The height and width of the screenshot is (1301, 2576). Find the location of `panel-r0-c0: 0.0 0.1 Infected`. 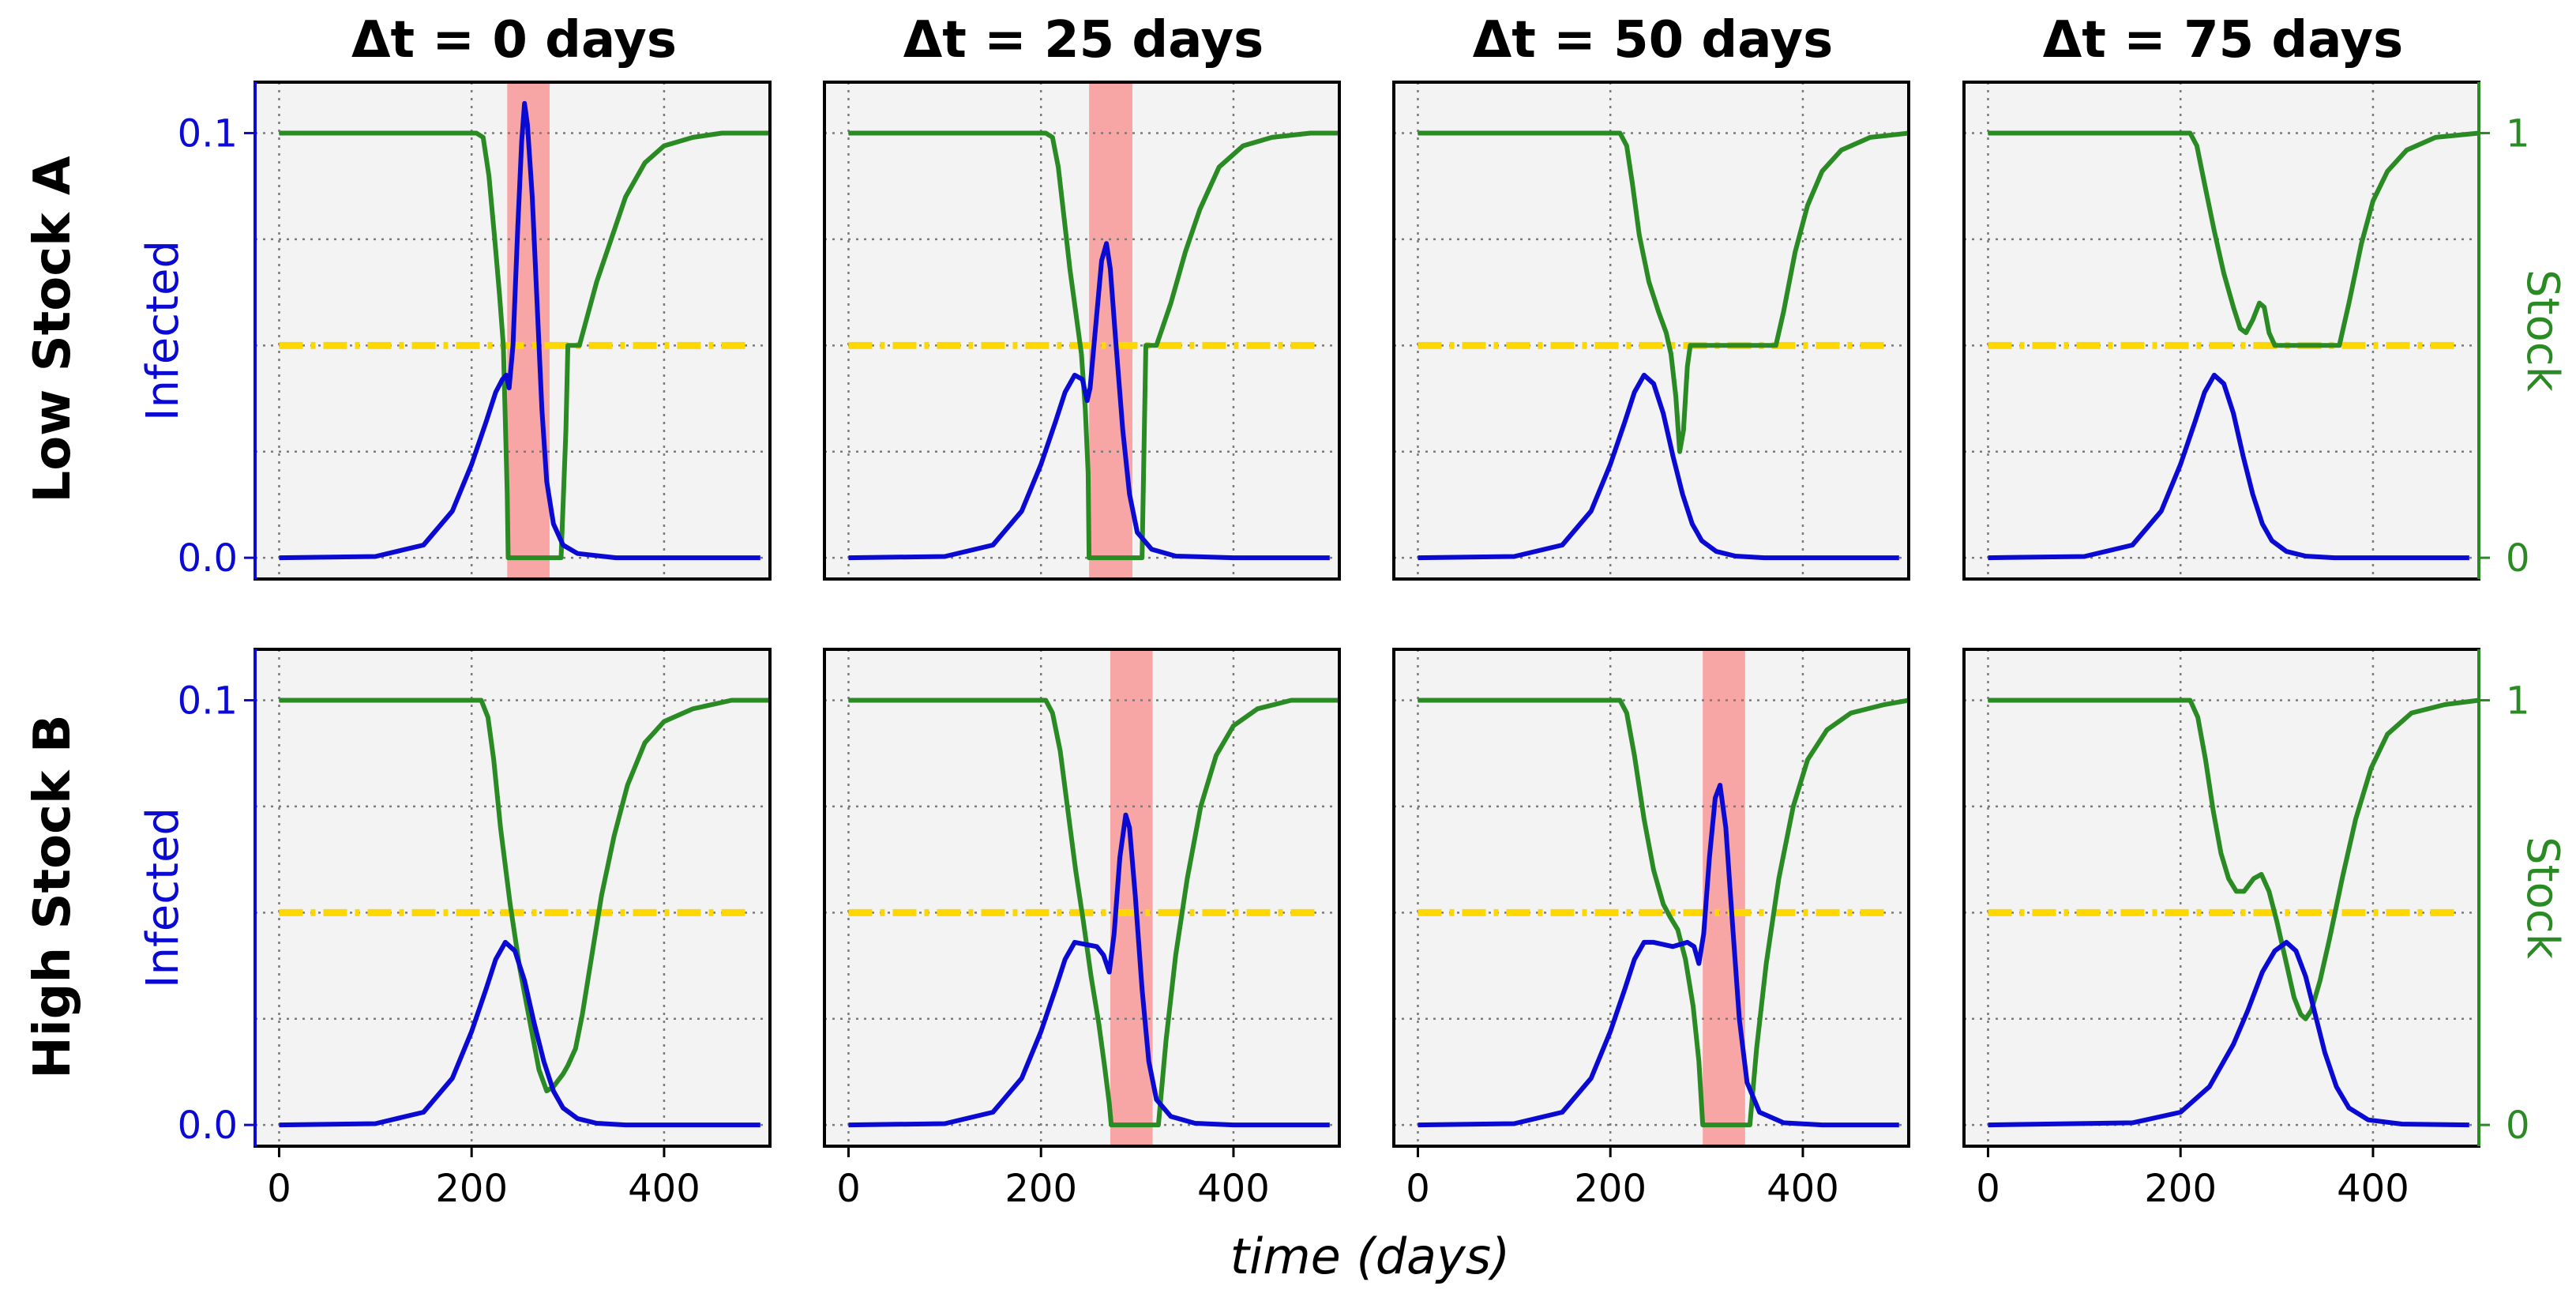

panel-r0-c0: 0.0 0.1 Infected is located at coordinates (454, 331).